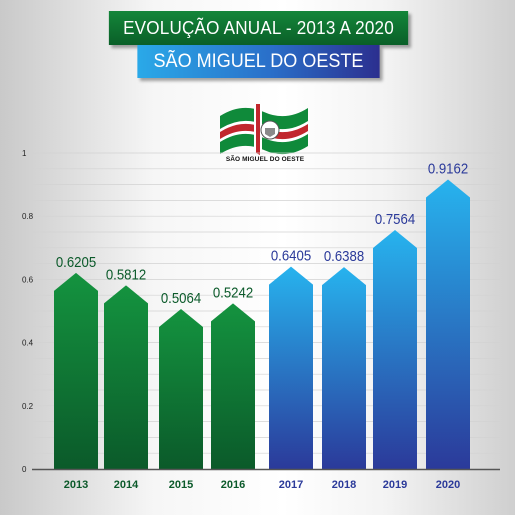 Image resolution: width=515 pixels, height=515 pixels. Describe the element at coordinates (265, 159) in the screenshot. I see `logo-label: SÃO MIGUEL DO OESTE` at that location.